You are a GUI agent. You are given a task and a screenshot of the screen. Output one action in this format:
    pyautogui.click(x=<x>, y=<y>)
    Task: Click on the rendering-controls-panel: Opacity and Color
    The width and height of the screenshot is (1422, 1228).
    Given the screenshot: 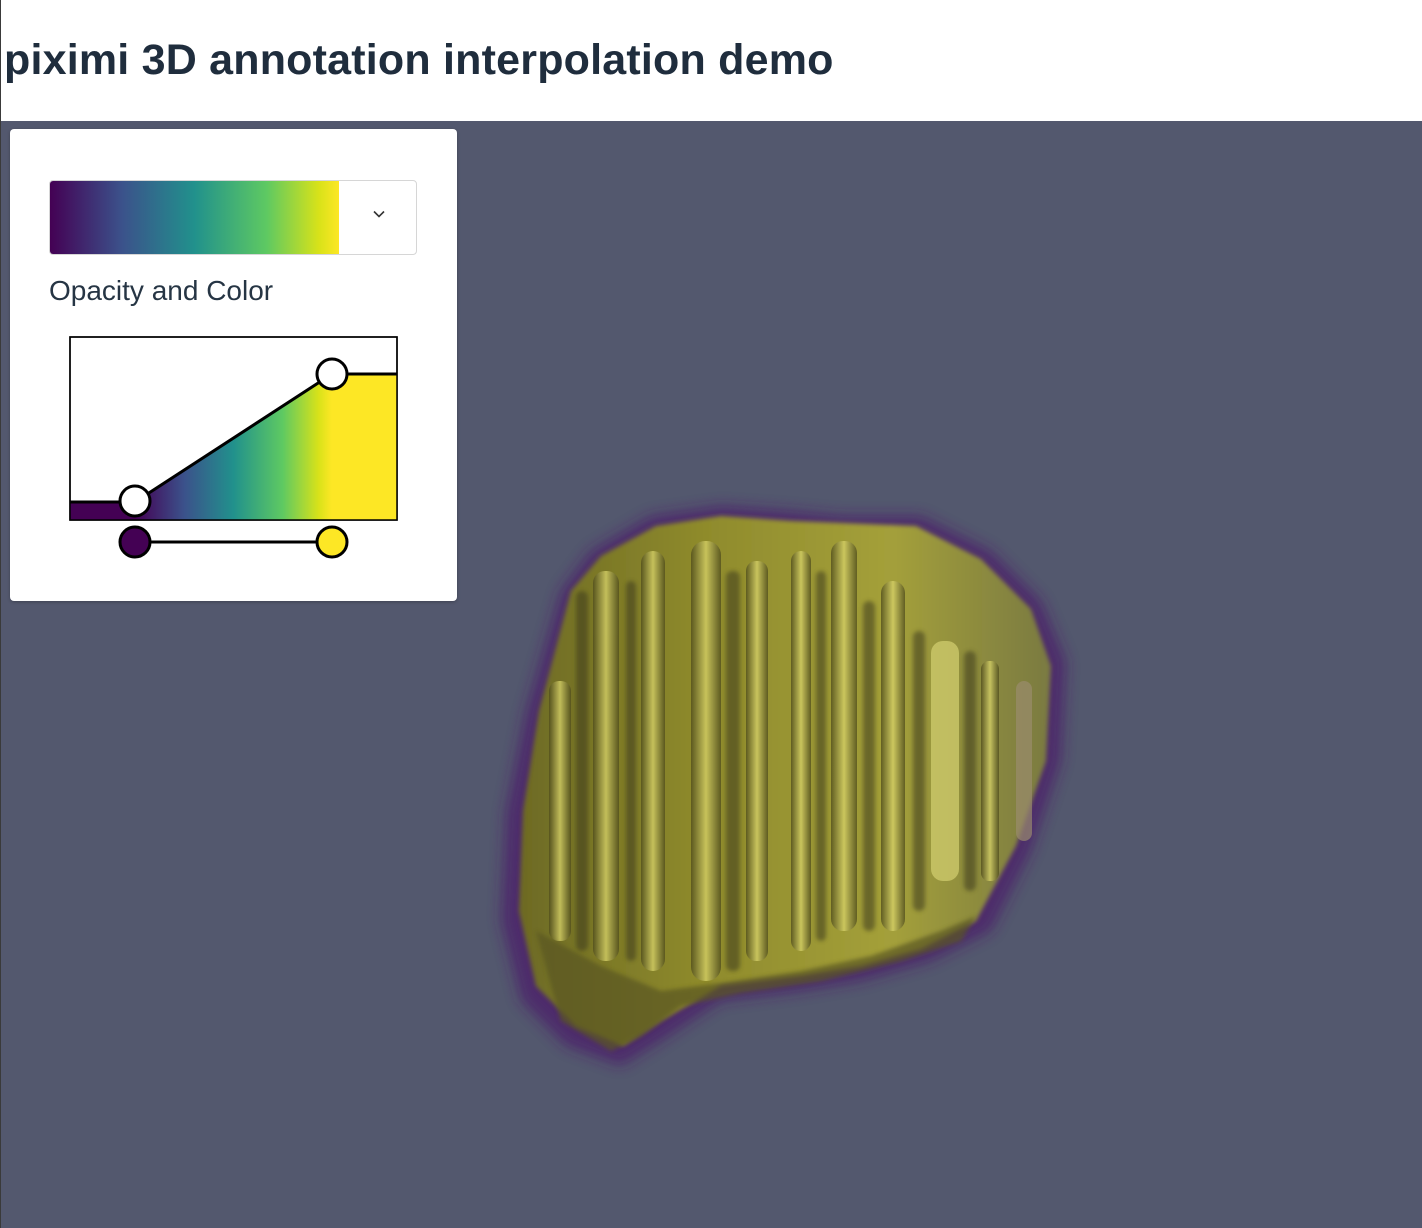 What is the action you would take?
    pyautogui.click(x=233, y=365)
    